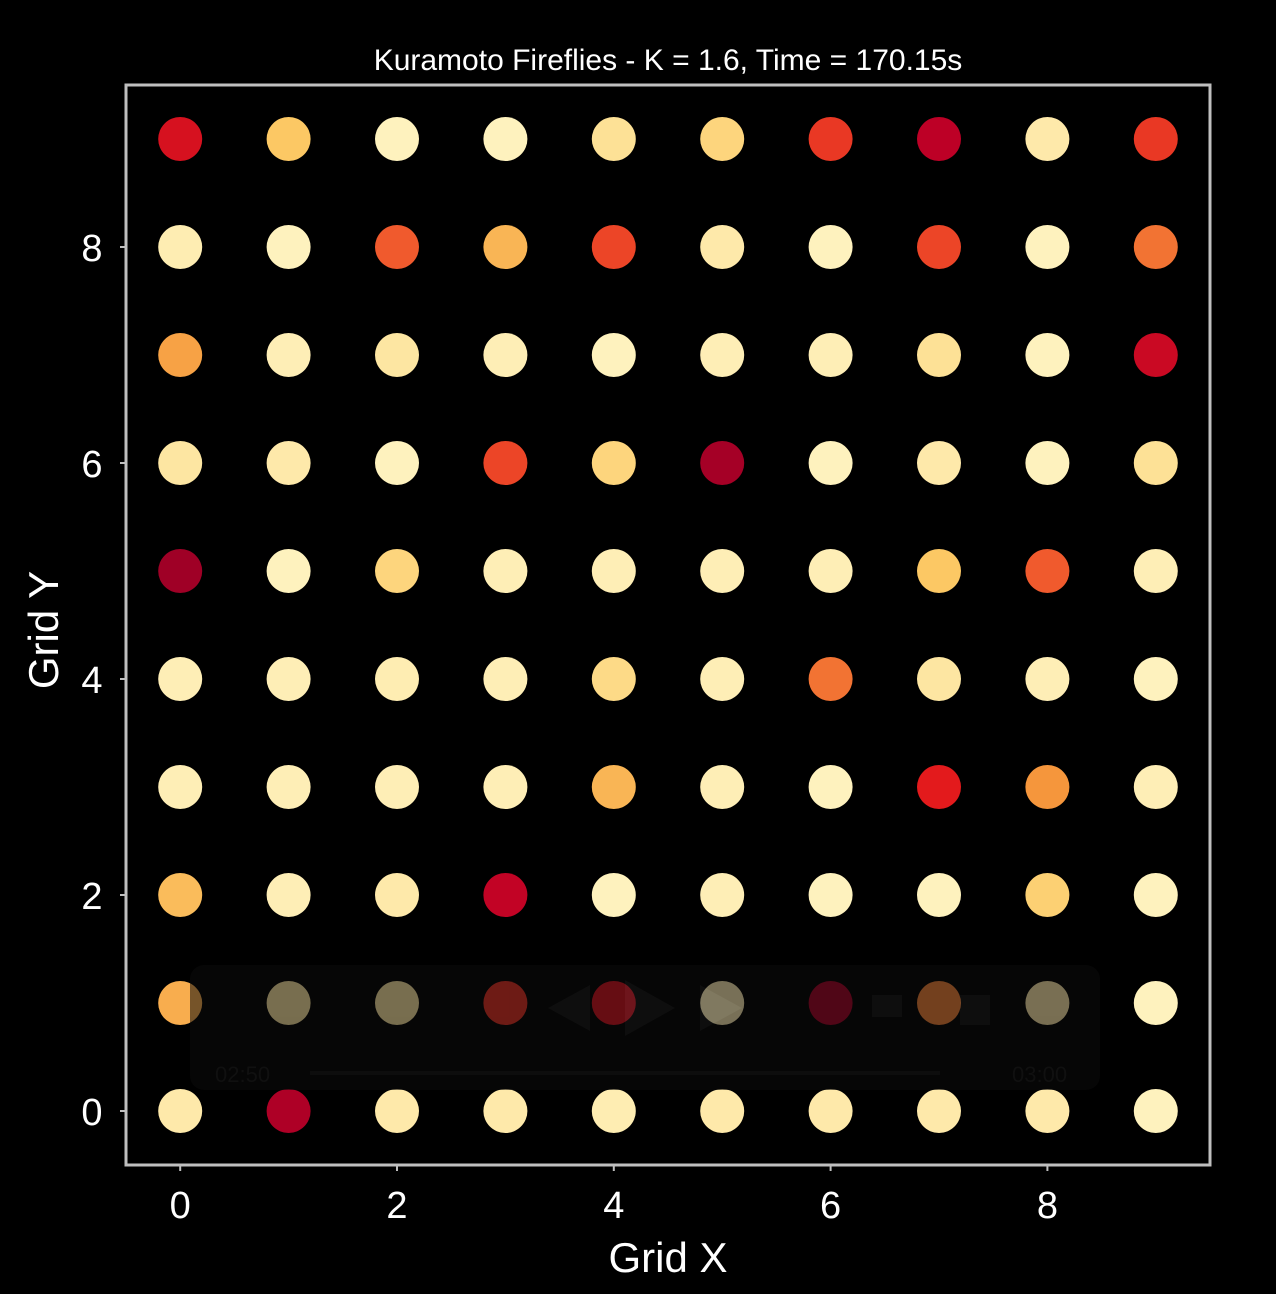 This screenshot has height=1294, width=1276. Describe the element at coordinates (91, 897) in the screenshot. I see `y-tick-label: 2` at that location.